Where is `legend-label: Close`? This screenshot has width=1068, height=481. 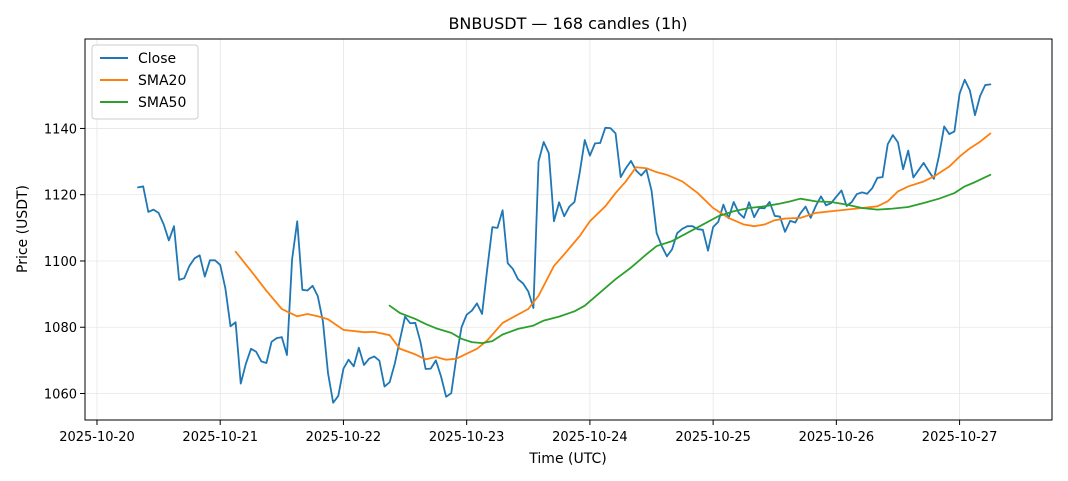 legend-label: Close is located at coordinates (157, 59).